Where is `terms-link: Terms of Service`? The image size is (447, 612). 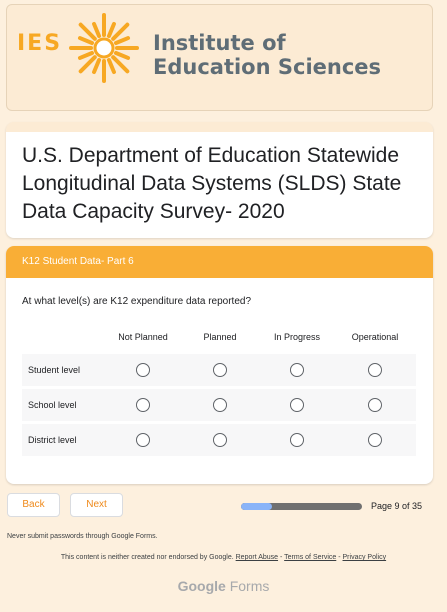
terms-link: Terms of Service is located at coordinates (310, 557).